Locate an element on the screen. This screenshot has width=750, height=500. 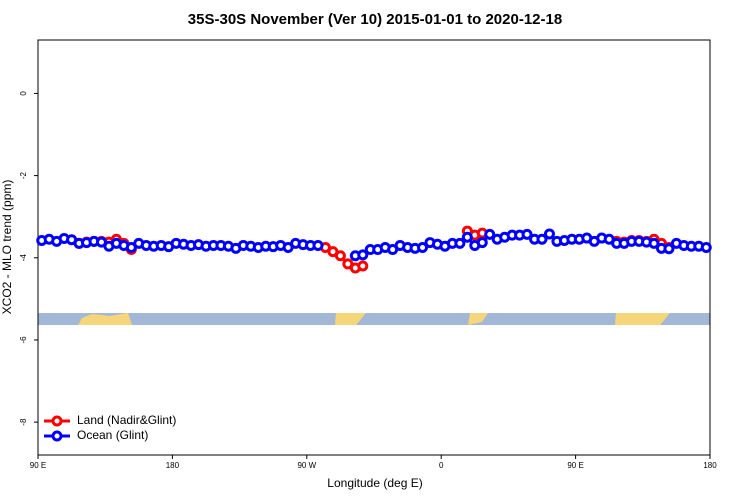
y-tick-label: -6 is located at coordinates (23, 340).